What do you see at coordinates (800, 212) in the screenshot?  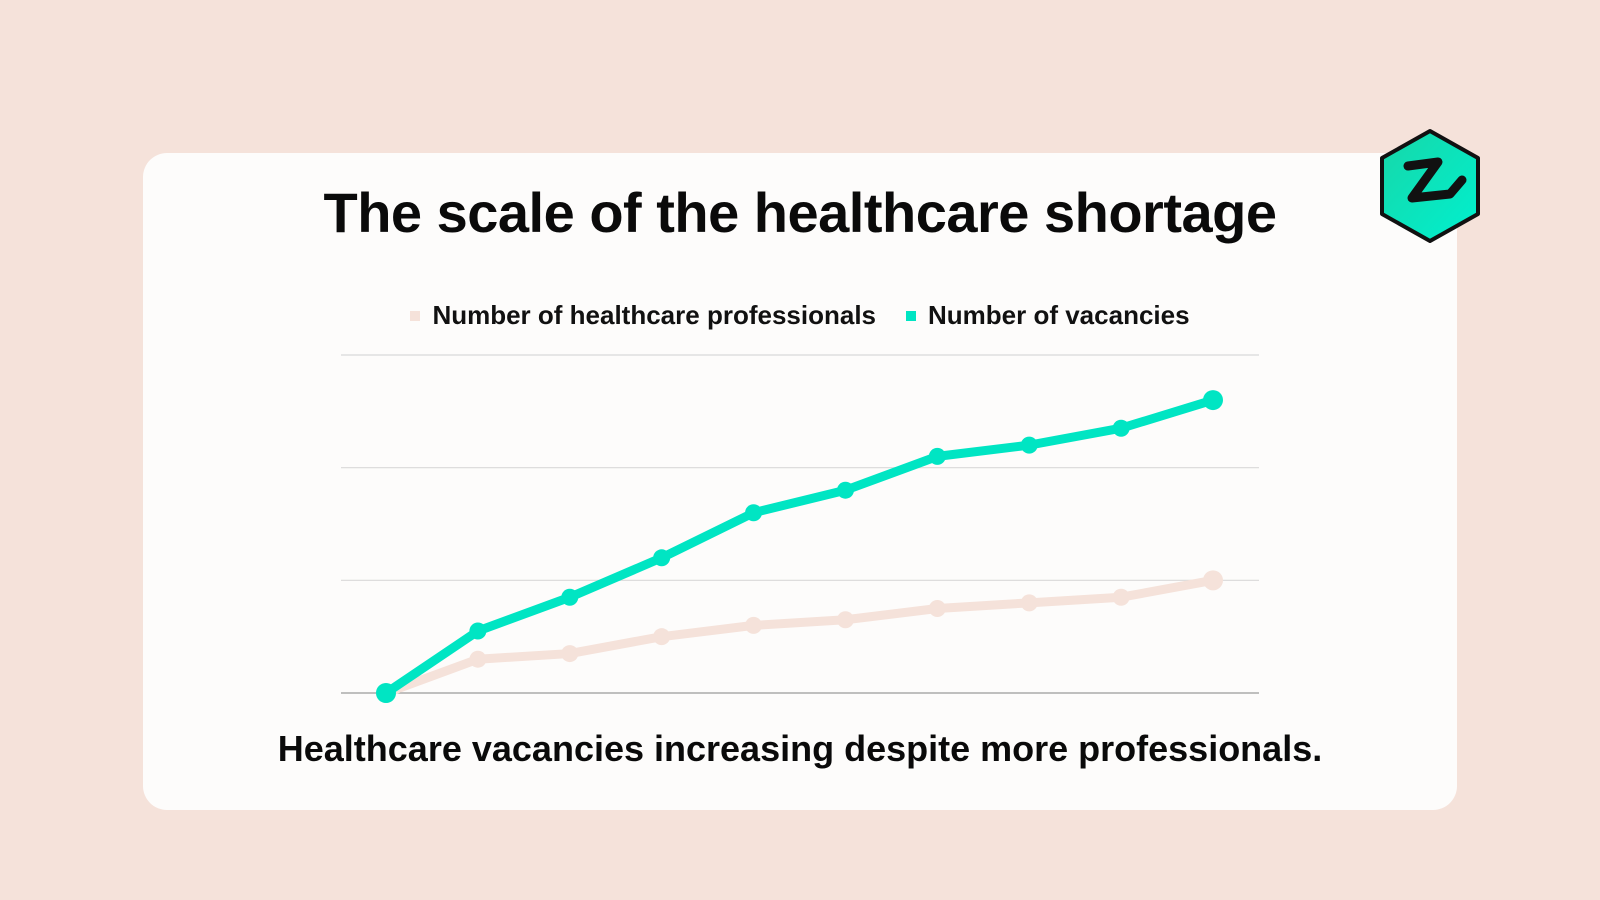 I see `chart-title: The scale of the healthcare shortage` at bounding box center [800, 212].